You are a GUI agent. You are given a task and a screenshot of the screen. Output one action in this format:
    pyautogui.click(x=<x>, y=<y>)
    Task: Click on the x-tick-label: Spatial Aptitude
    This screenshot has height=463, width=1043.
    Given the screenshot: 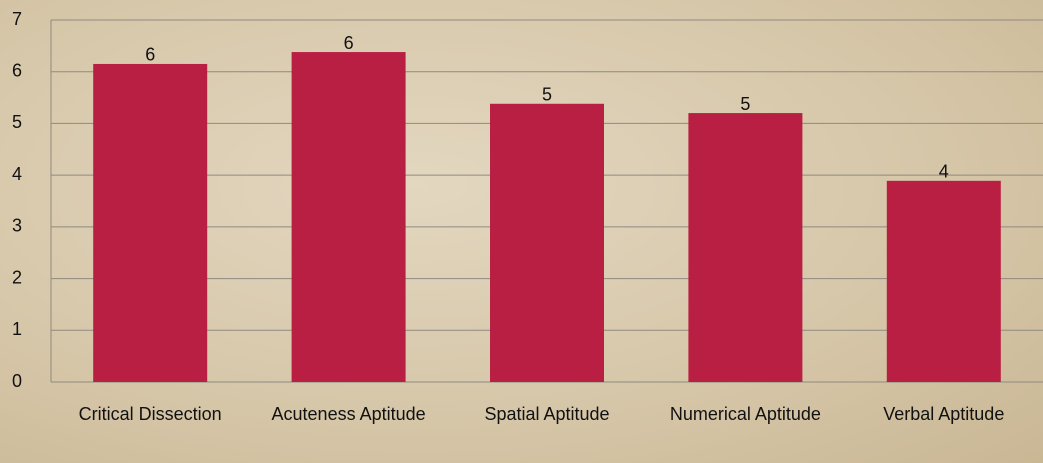 What is the action you would take?
    pyautogui.click(x=547, y=414)
    